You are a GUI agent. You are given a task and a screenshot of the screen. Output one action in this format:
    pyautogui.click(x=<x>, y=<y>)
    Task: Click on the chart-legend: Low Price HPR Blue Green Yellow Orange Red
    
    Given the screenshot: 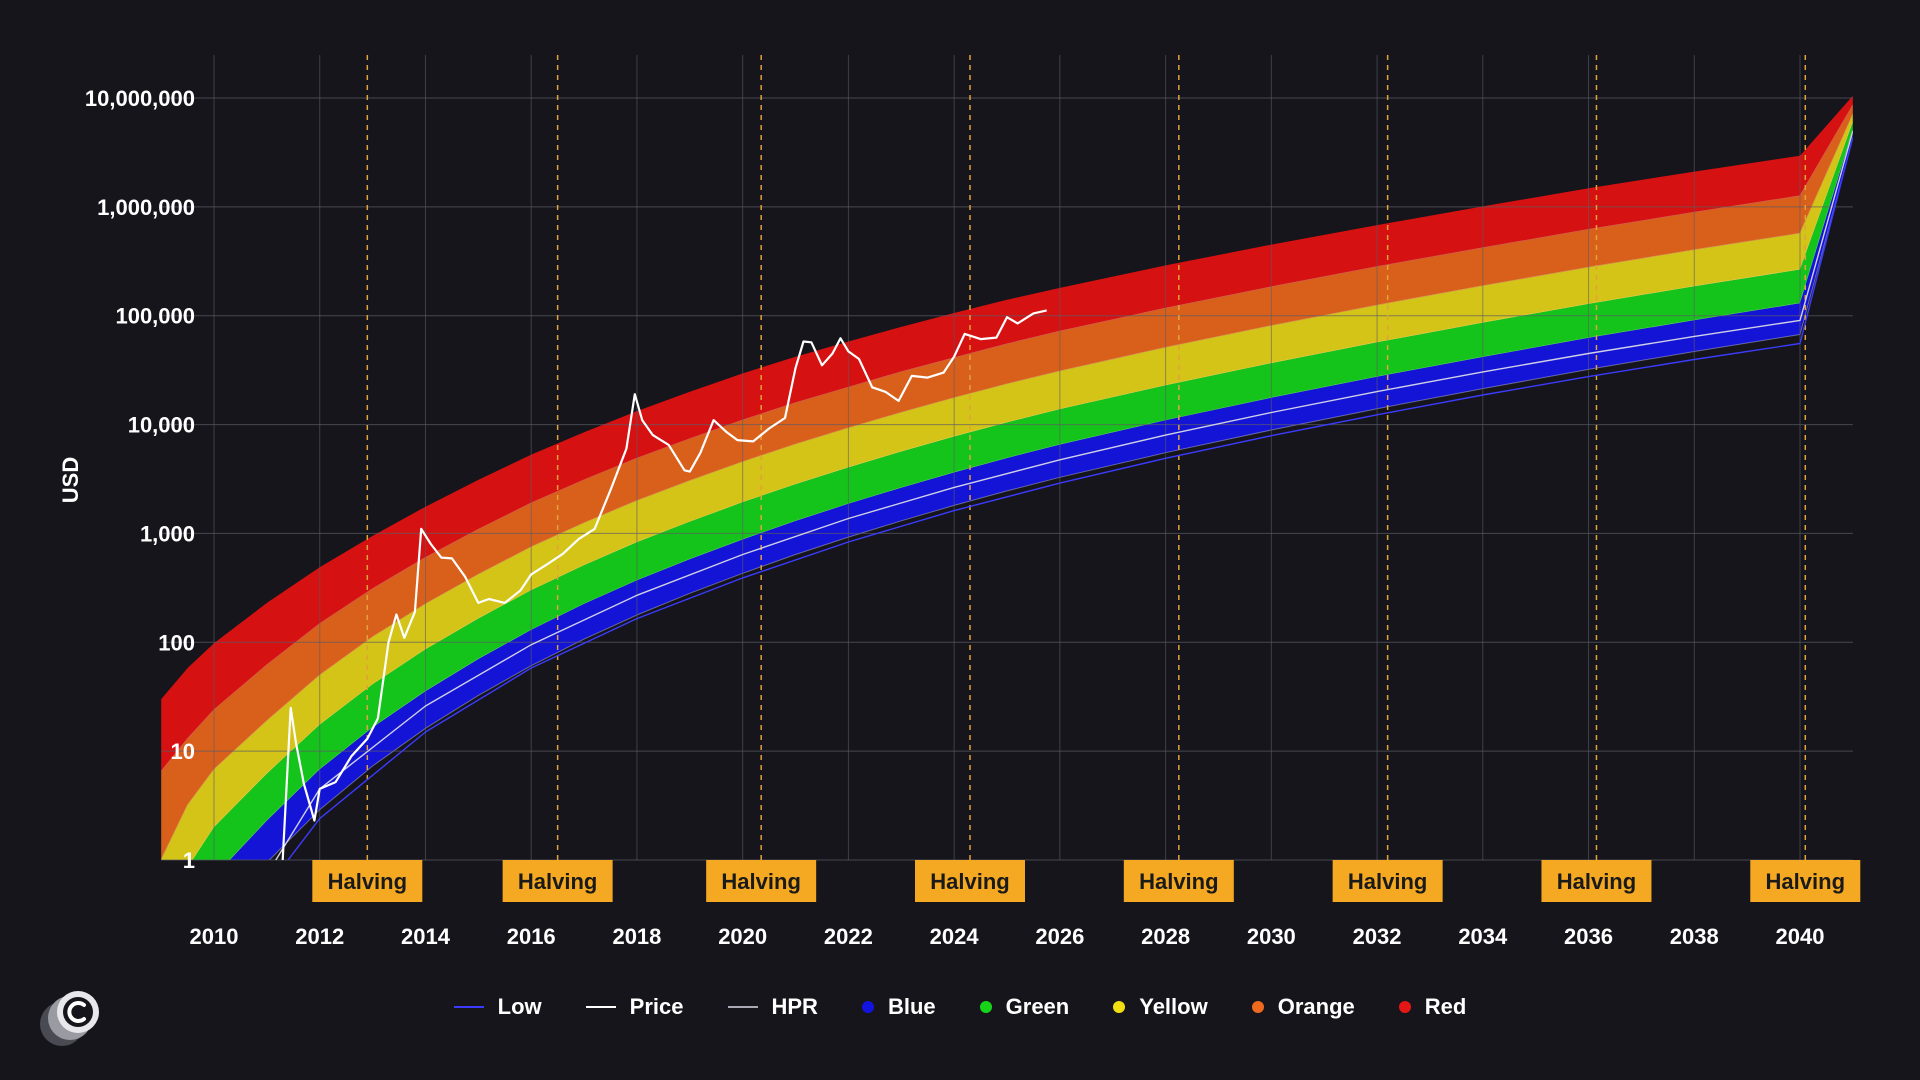 What is the action you would take?
    pyautogui.click(x=960, y=1007)
    